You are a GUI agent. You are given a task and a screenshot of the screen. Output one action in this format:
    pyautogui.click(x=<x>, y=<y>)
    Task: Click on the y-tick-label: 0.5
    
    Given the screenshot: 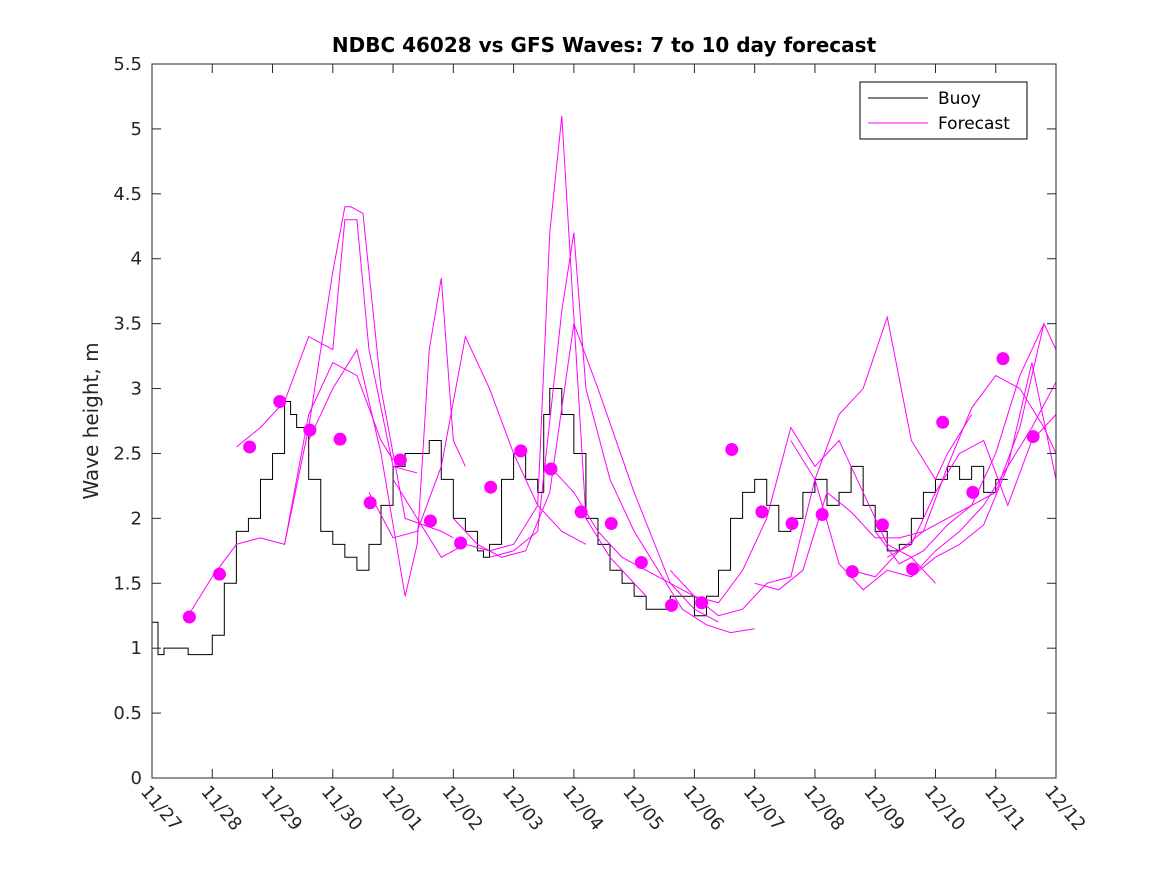 What is the action you would take?
    pyautogui.click(x=127, y=713)
    